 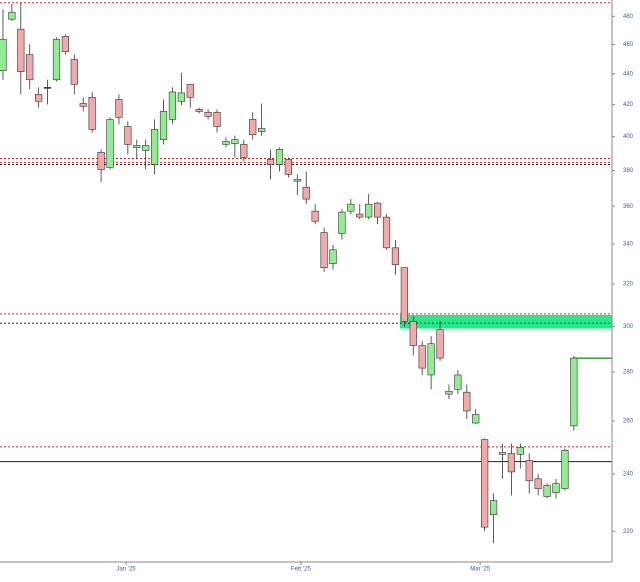 I want to click on y-tick-label: 440, so click(x=628, y=74).